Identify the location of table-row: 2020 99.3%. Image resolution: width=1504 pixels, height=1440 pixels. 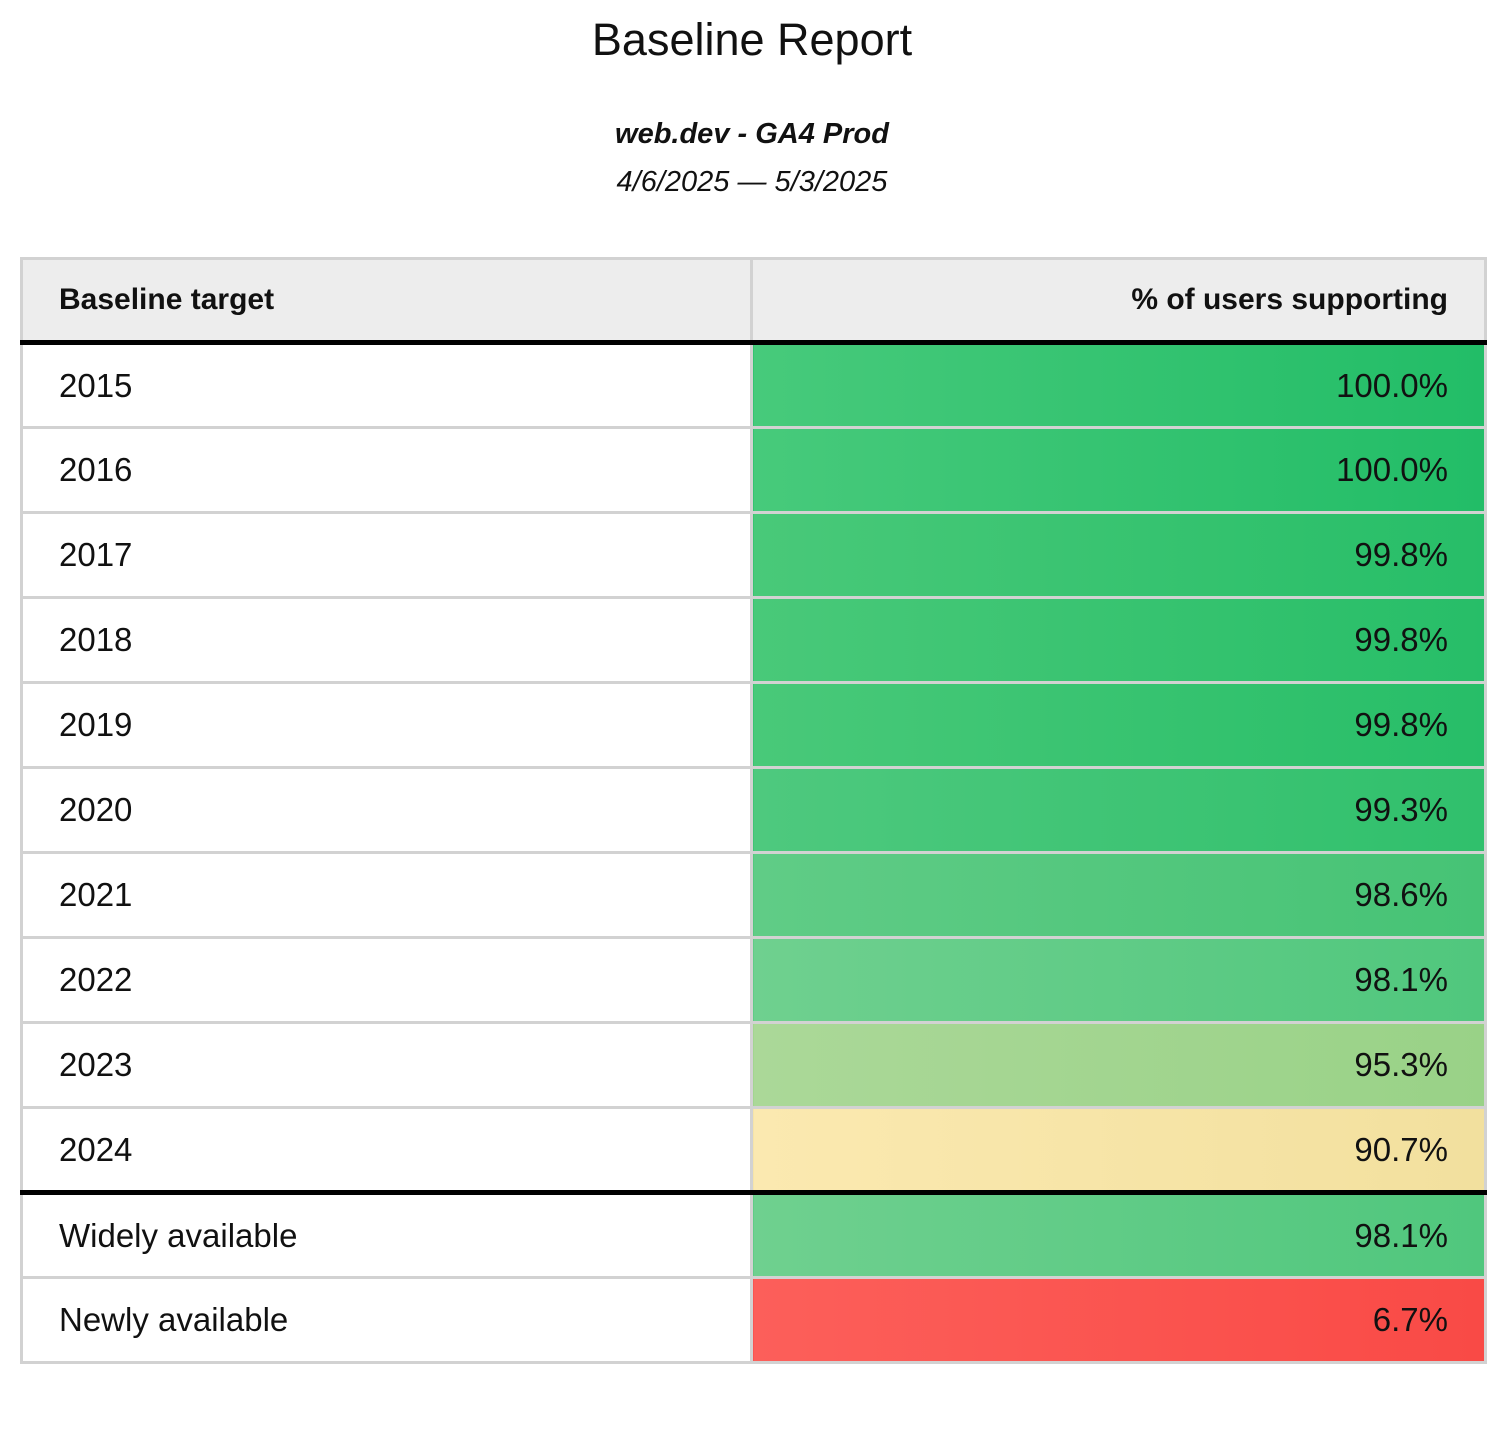
(753, 810).